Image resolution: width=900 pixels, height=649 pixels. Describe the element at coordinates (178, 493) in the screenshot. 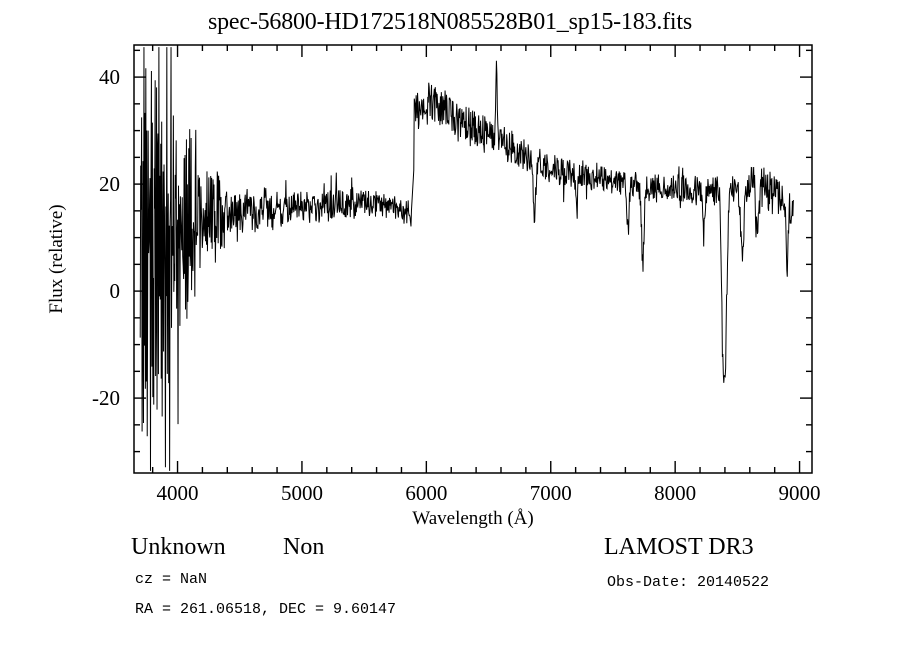

I see `x-tick-label: 4000` at that location.